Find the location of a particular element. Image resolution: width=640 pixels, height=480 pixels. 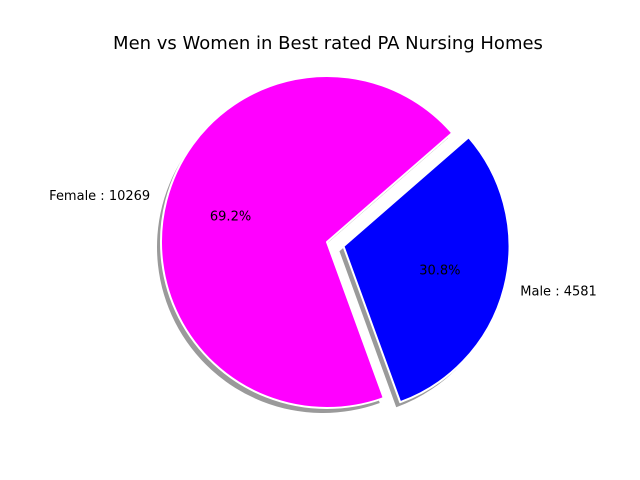

pie-slice-male is located at coordinates (426, 270).